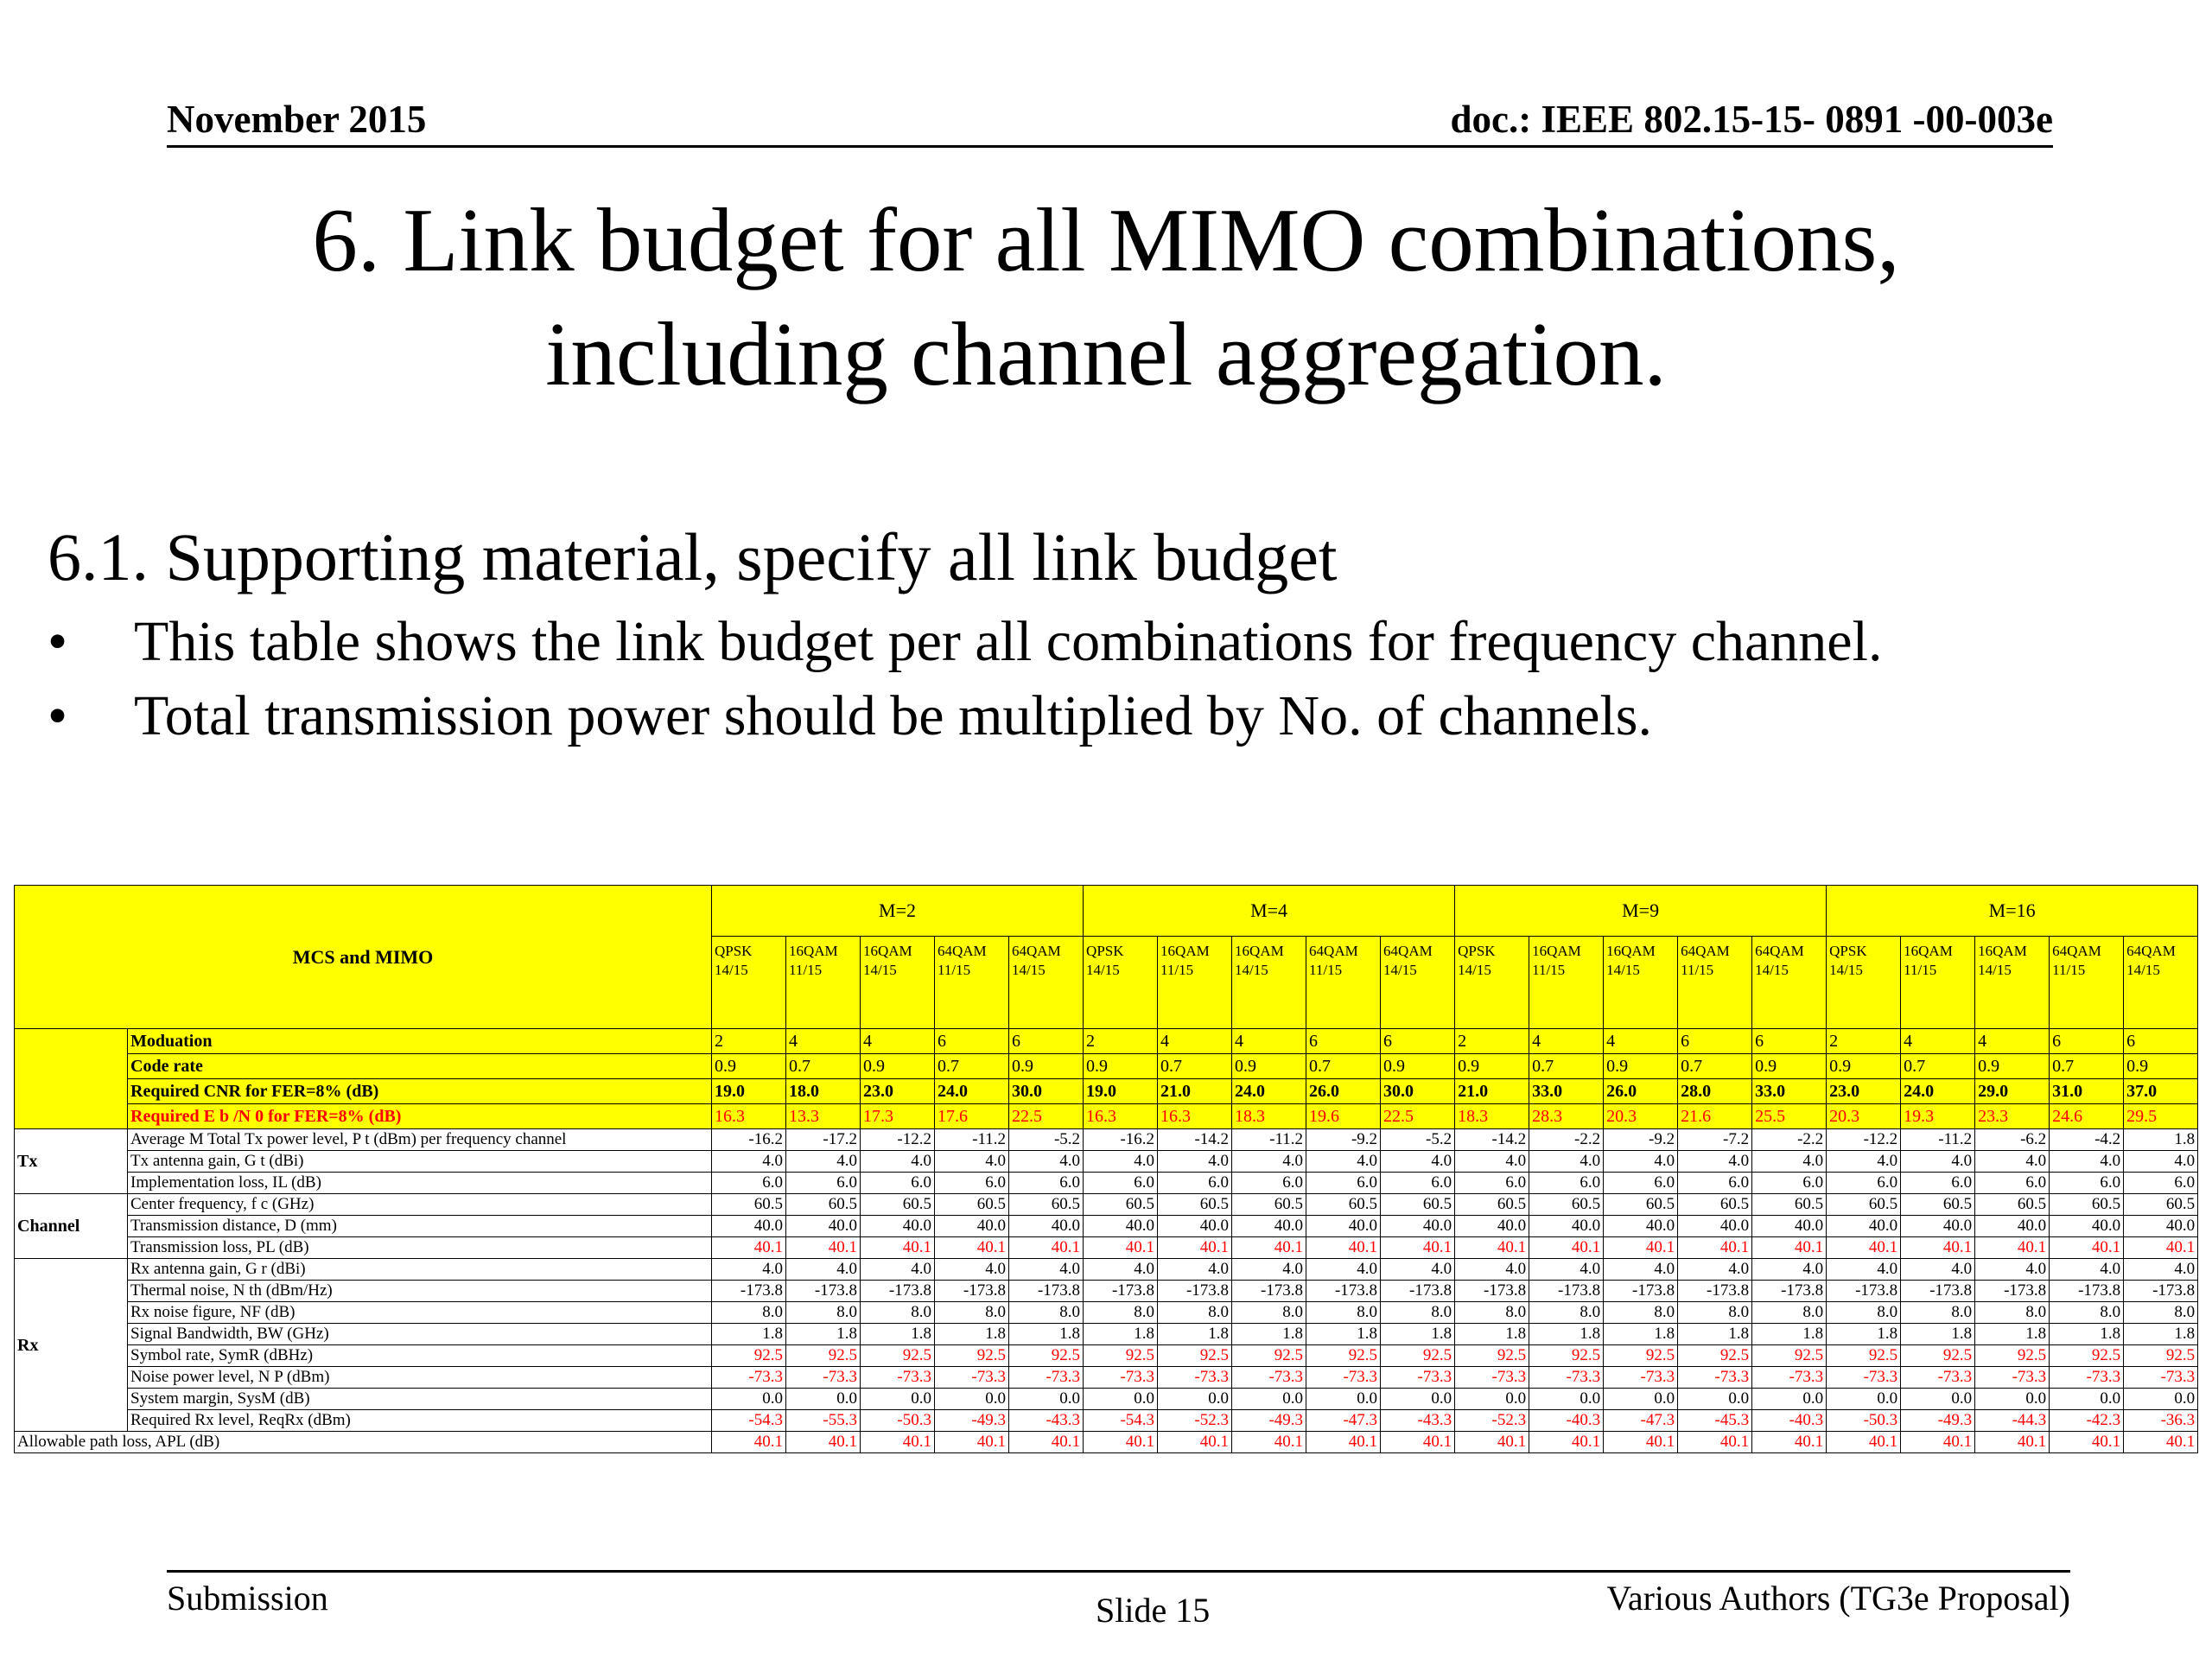  I want to click on row-value: -7.2, so click(1715, 1139).